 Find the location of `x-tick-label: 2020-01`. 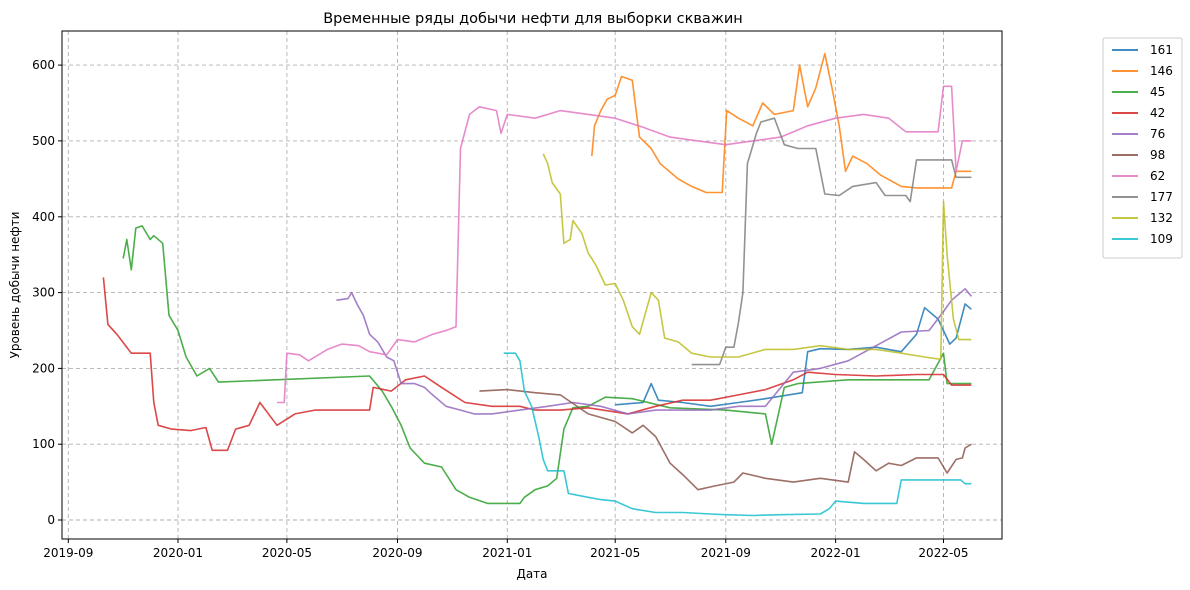

x-tick-label: 2020-01 is located at coordinates (178, 553).